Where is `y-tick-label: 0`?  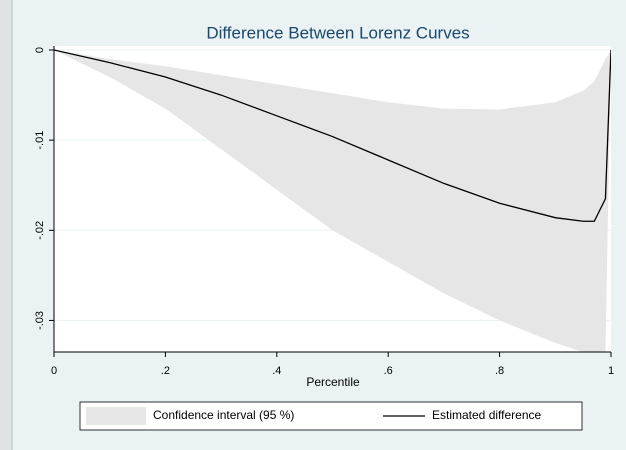 y-tick-label: 0 is located at coordinates (40, 50).